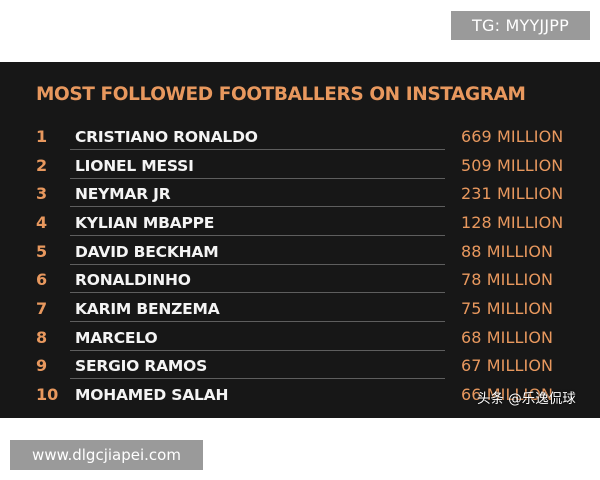  Describe the element at coordinates (300, 137) in the screenshot. I see `ranking-row: 1 CRISTIANO RONALDO 669 MILLION` at that location.